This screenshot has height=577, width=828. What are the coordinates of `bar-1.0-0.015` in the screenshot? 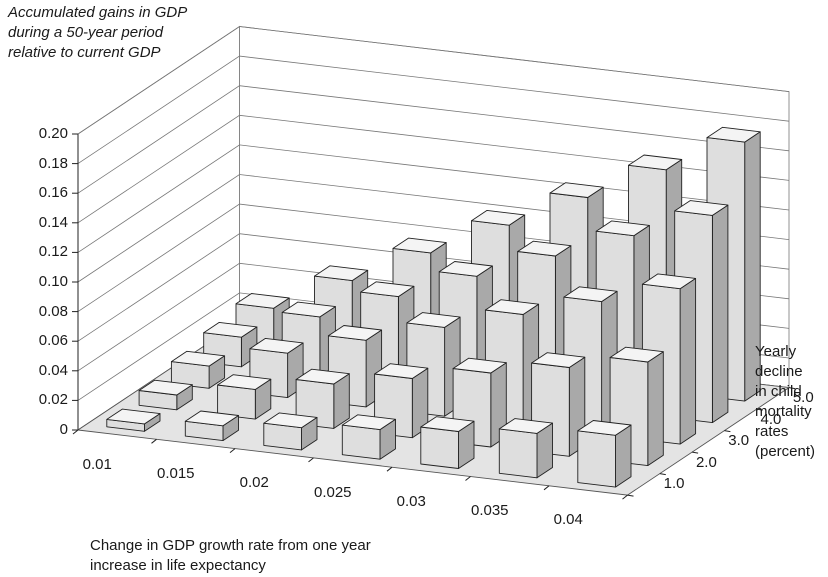 It's located at (211, 426).